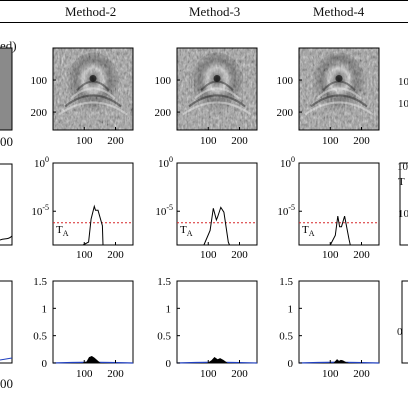 This screenshot has width=408, height=408. Describe the element at coordinates (403, 82) in the screenshot. I see `right-tick-fragment-top: 10` at that location.